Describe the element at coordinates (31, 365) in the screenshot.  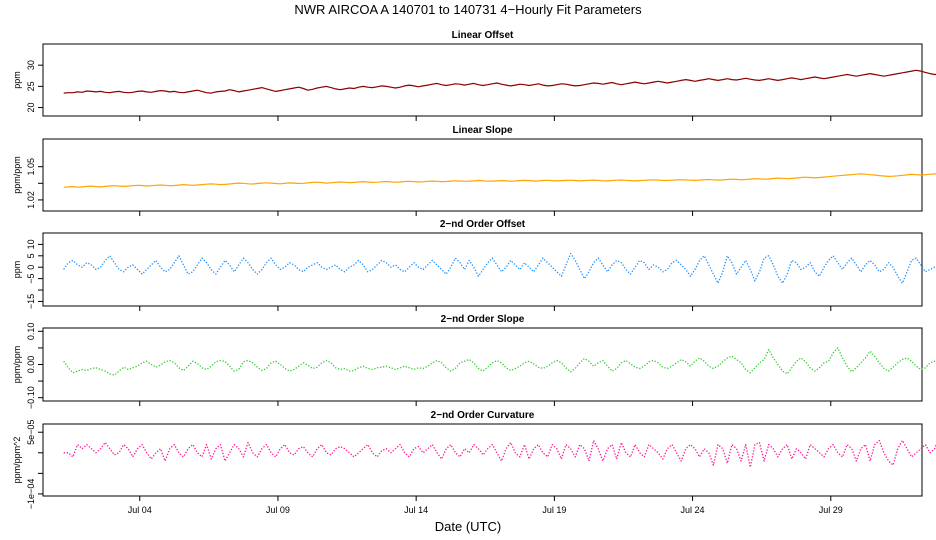
I see `y-tick-label: 0.00` at that location.